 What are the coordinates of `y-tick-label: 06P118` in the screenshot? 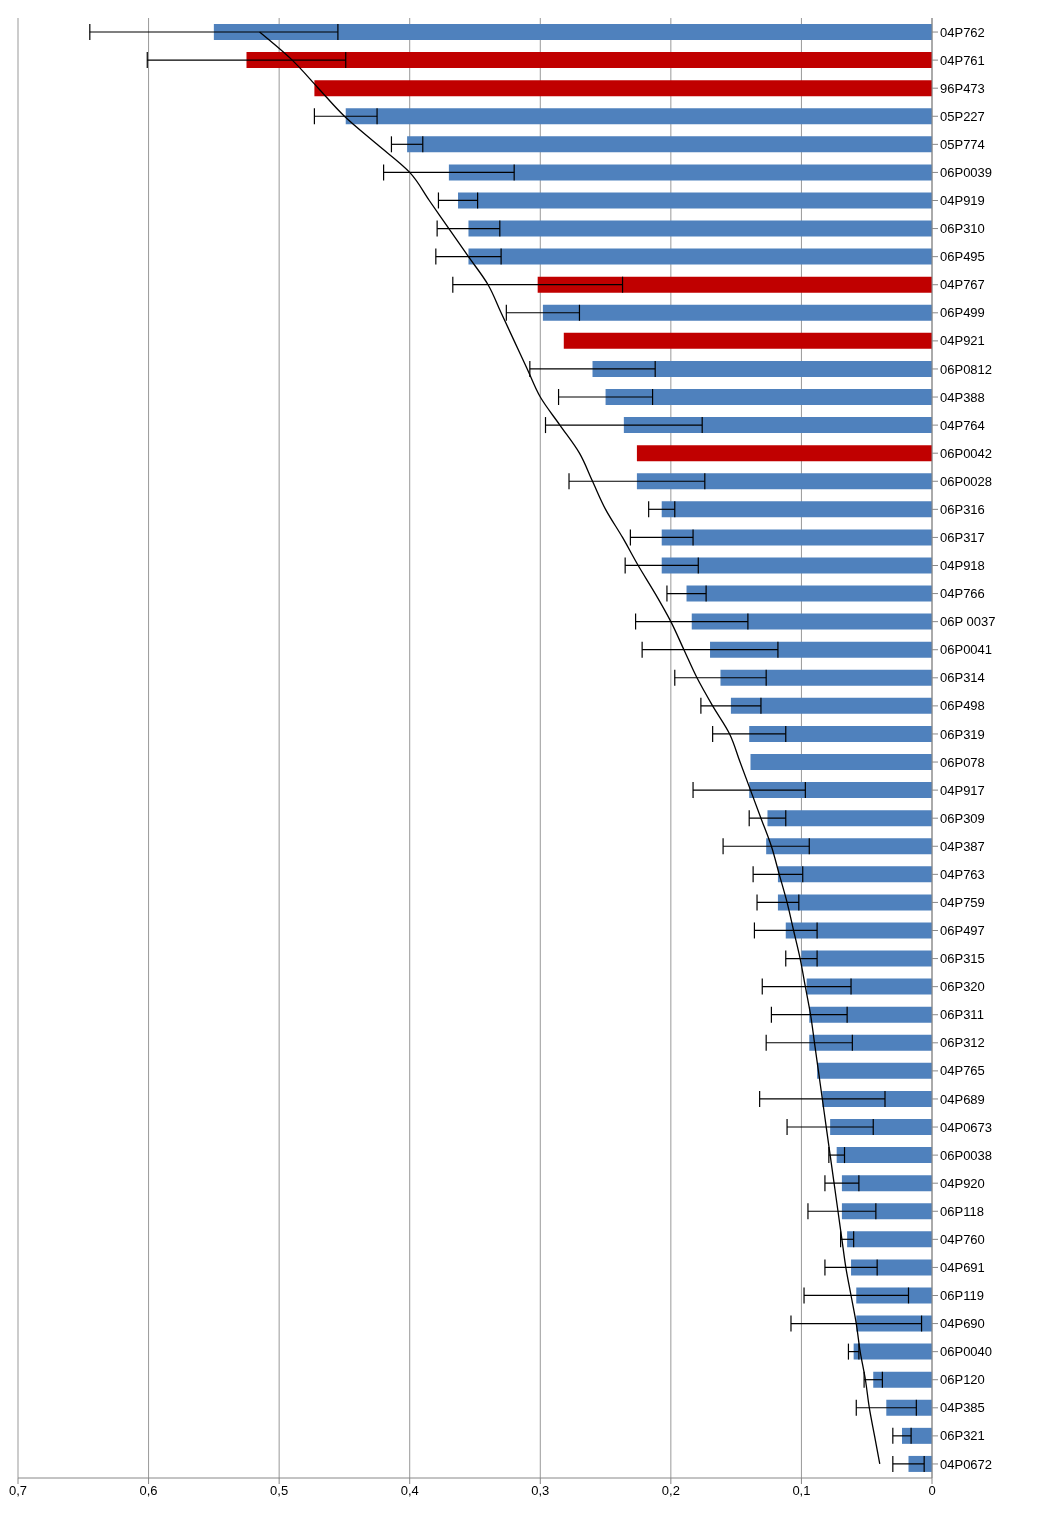 It's located at (962, 1211).